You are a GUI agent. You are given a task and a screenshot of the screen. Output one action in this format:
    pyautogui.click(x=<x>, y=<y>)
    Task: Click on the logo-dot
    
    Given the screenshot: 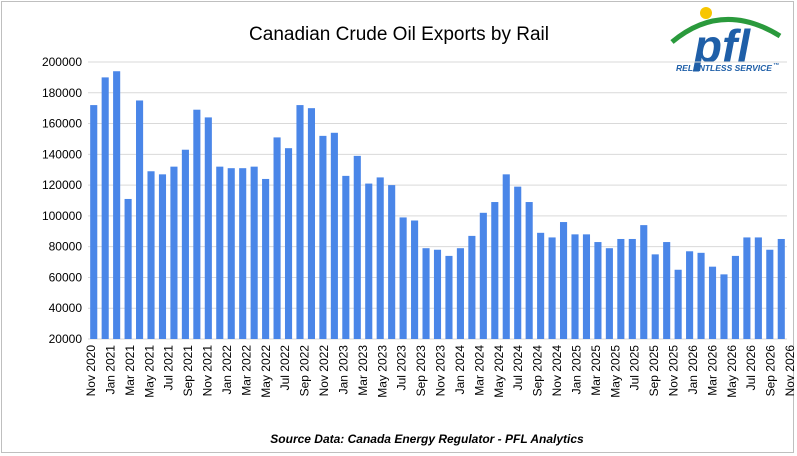 What is the action you would take?
    pyautogui.click(x=706, y=13)
    